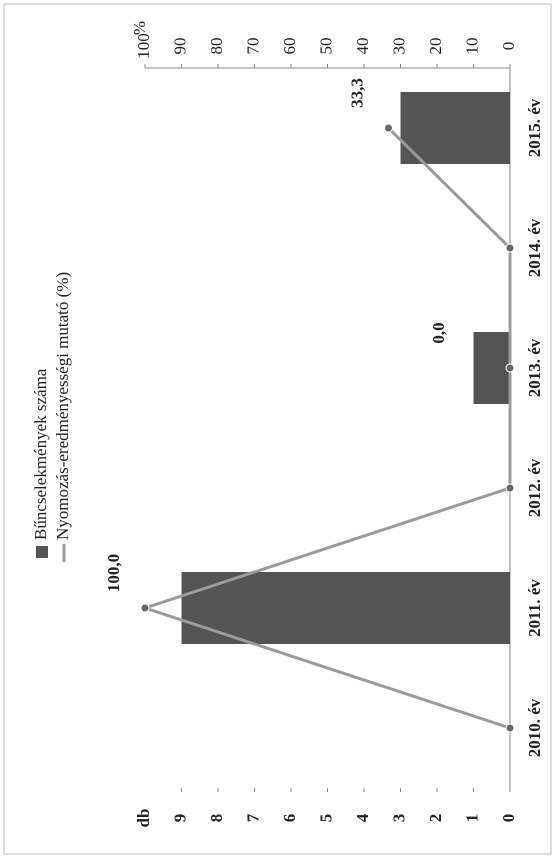 The width and height of the screenshot is (555, 858). I want to click on y-tick-label: 9, so click(179, 818).